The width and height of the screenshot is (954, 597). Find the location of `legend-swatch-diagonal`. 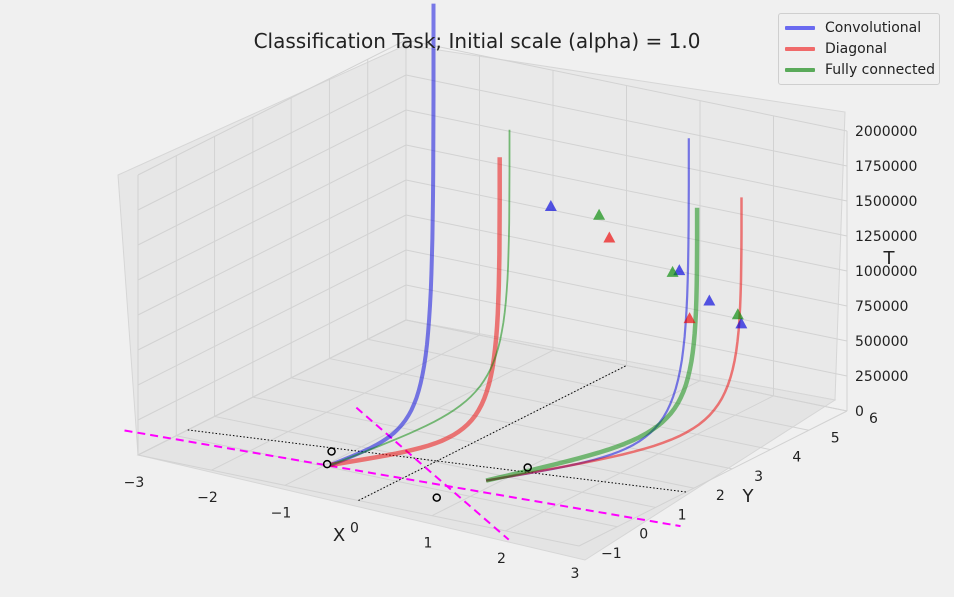

legend-swatch-diagonal is located at coordinates (800, 48).